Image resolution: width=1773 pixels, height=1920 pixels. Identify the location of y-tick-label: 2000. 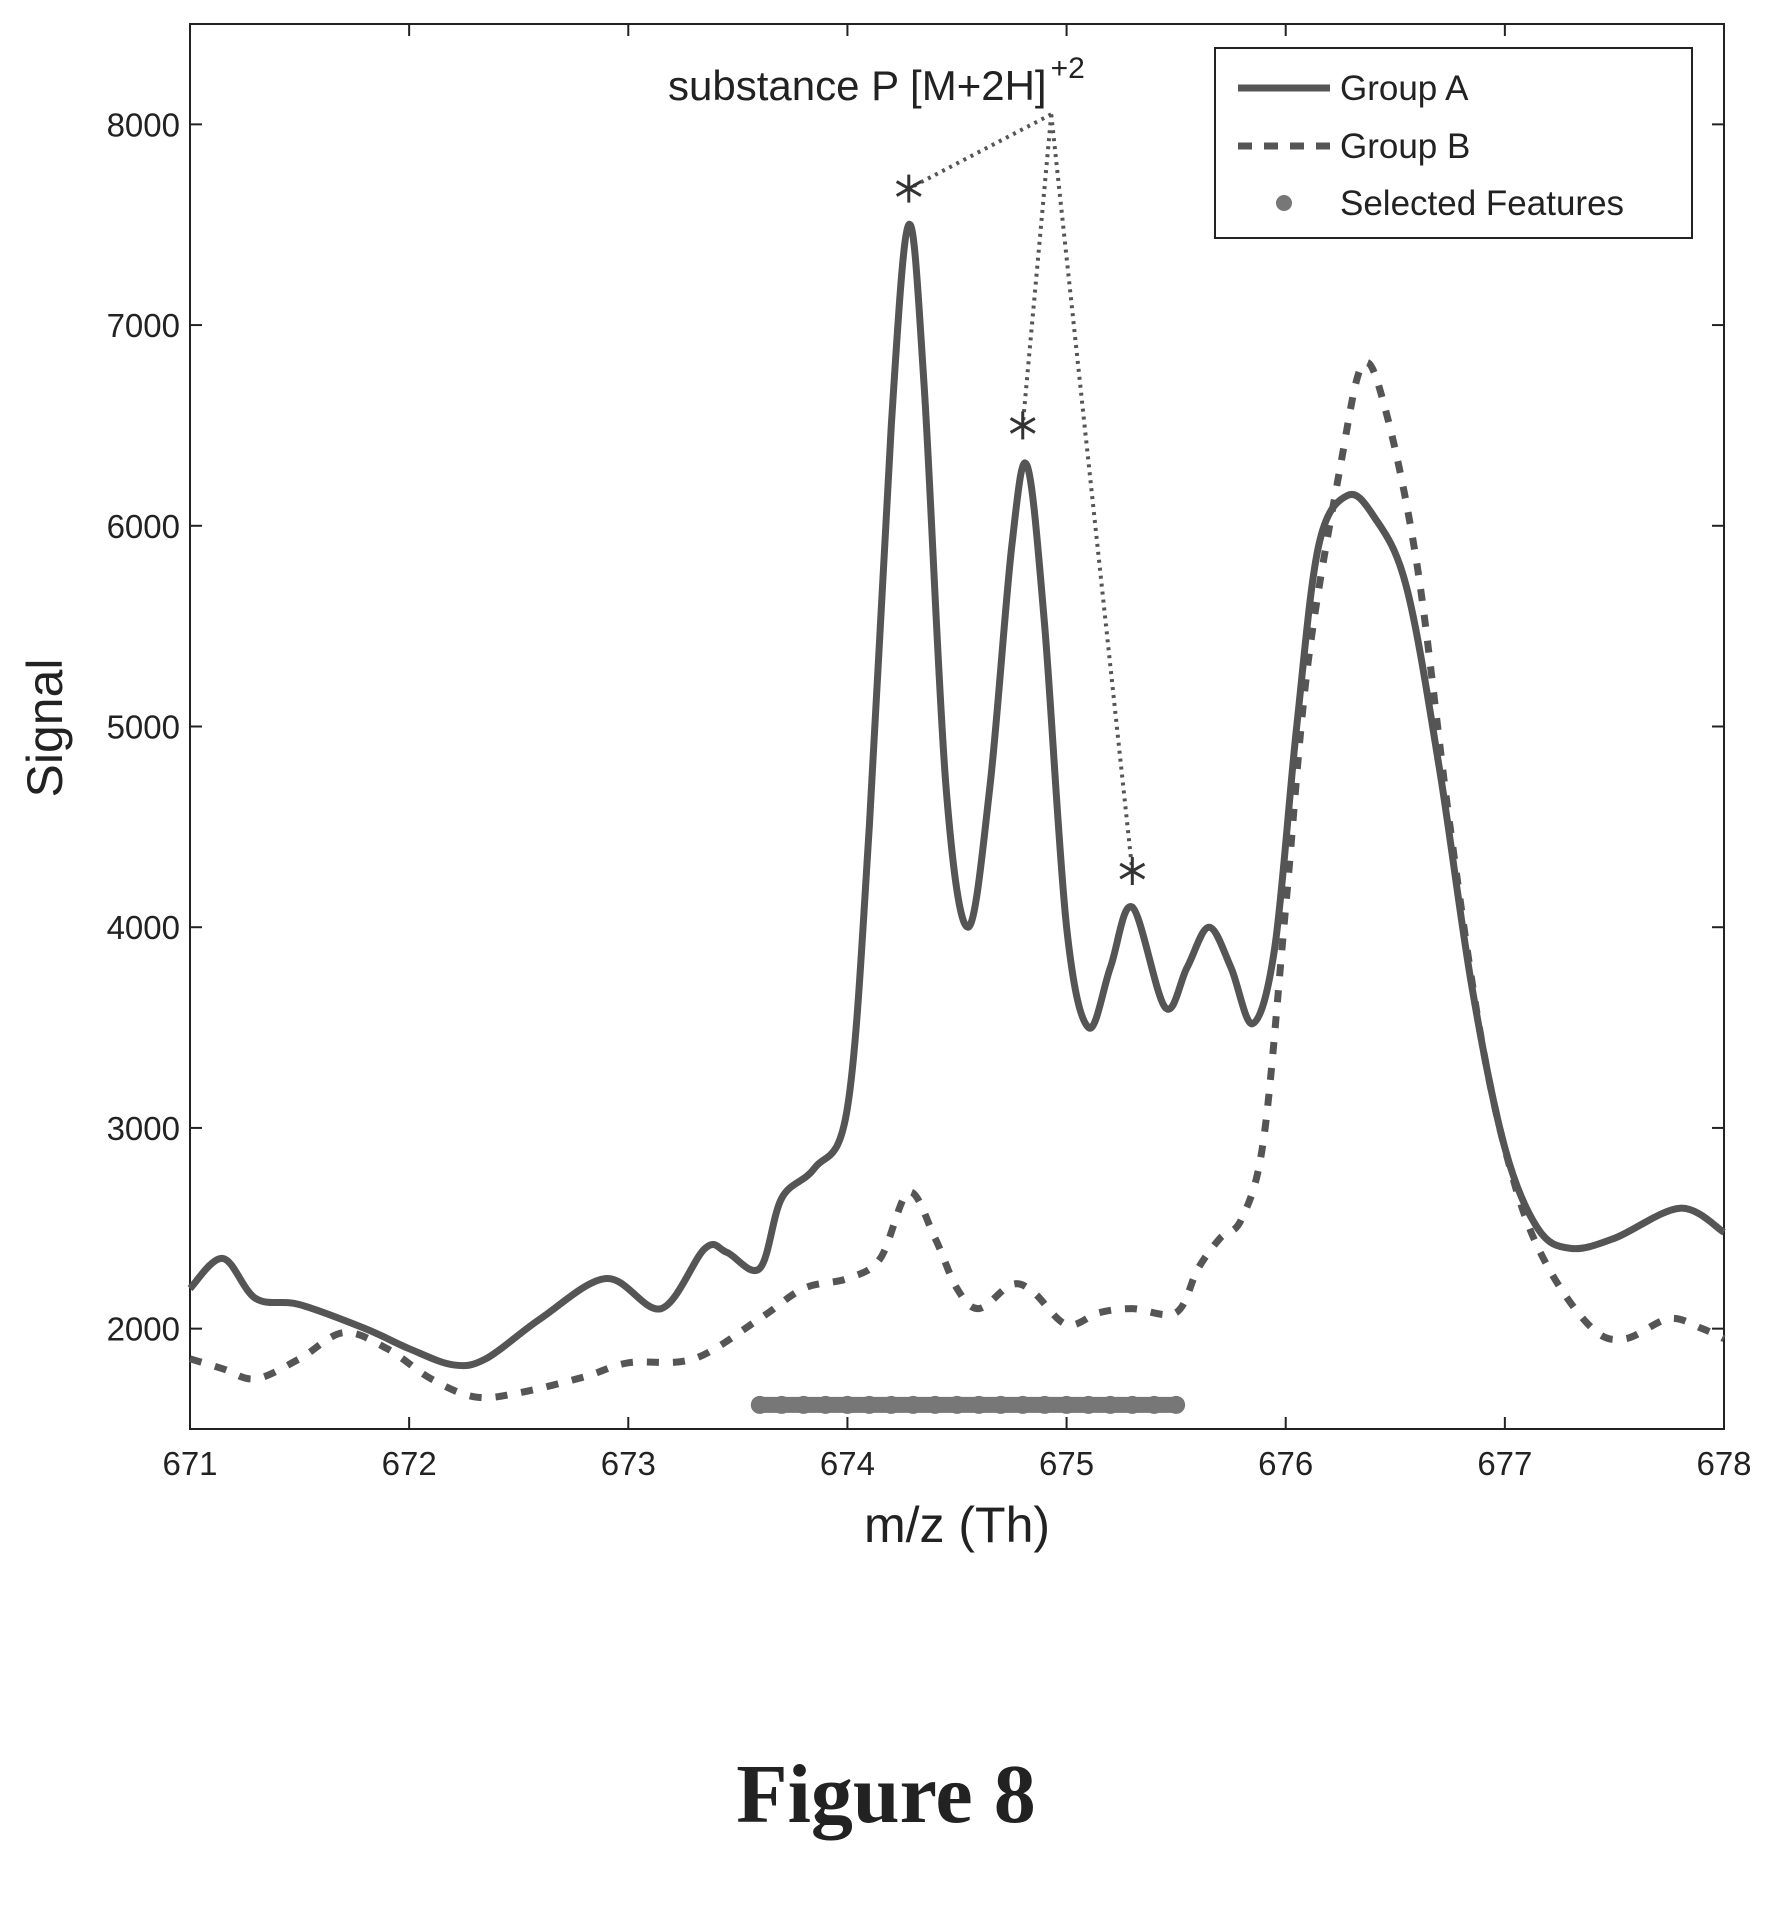
(143, 1329).